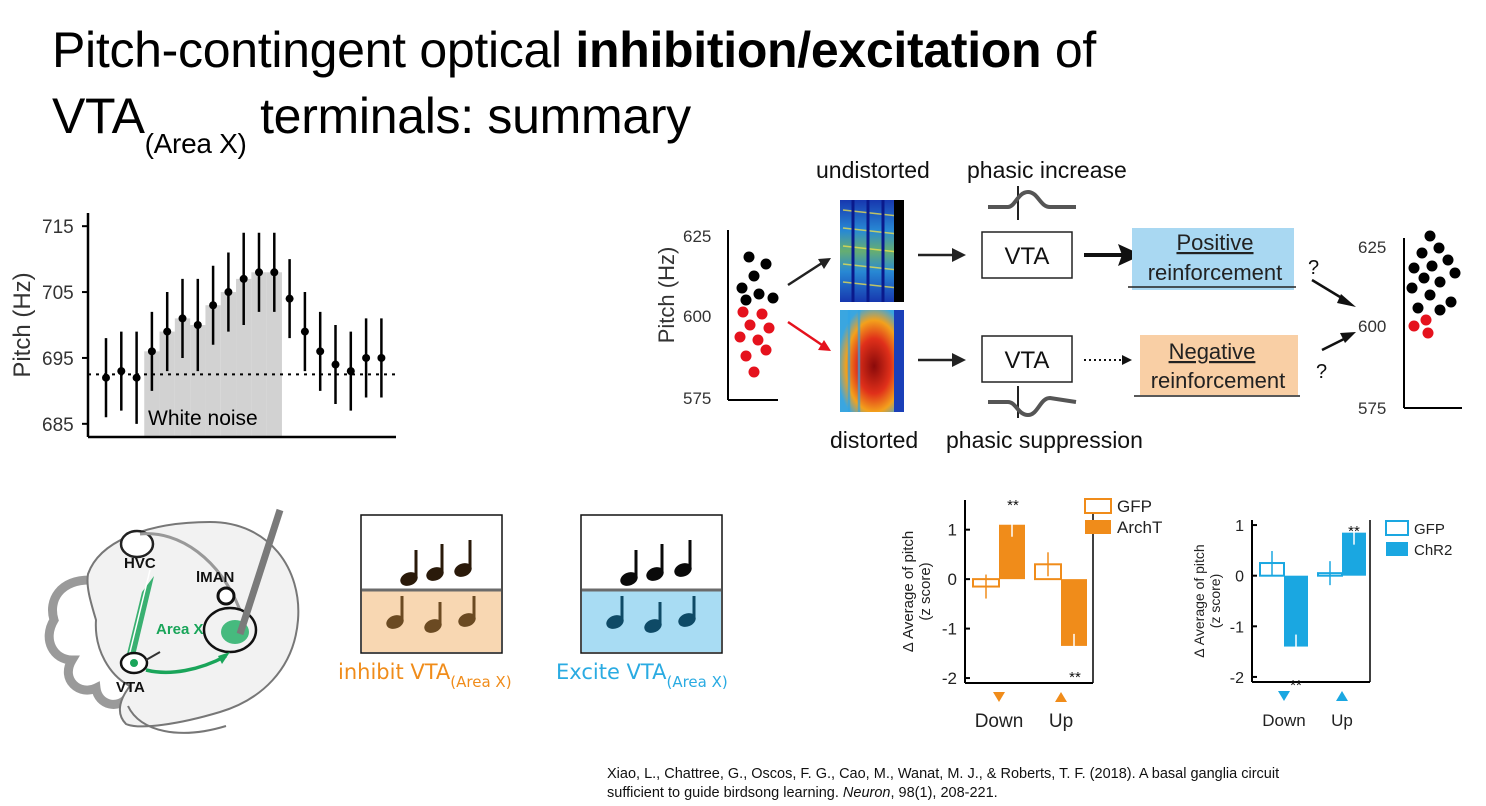 The height and width of the screenshot is (806, 1486). Describe the element at coordinates (1098, 527) in the screenshot. I see `legend-swatch-archt` at that location.